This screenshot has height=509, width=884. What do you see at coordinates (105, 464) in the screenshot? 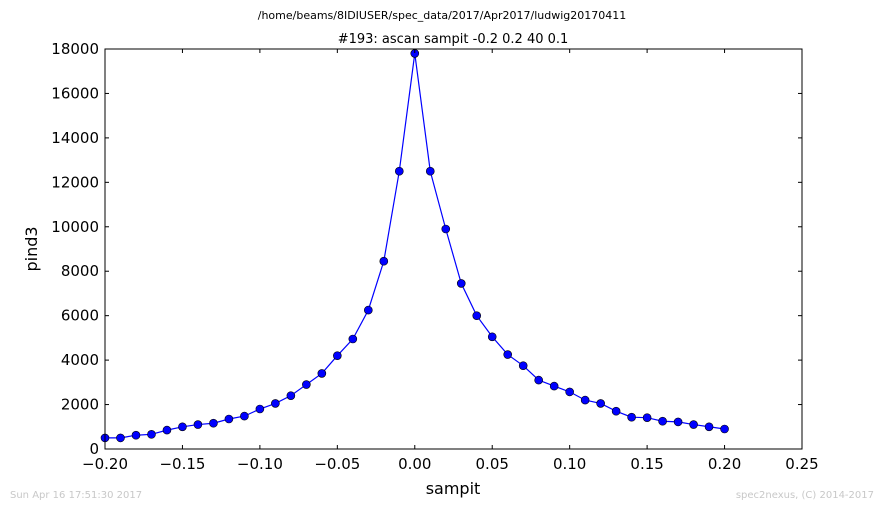
I see `x-tick-label: −0.20` at bounding box center [105, 464].